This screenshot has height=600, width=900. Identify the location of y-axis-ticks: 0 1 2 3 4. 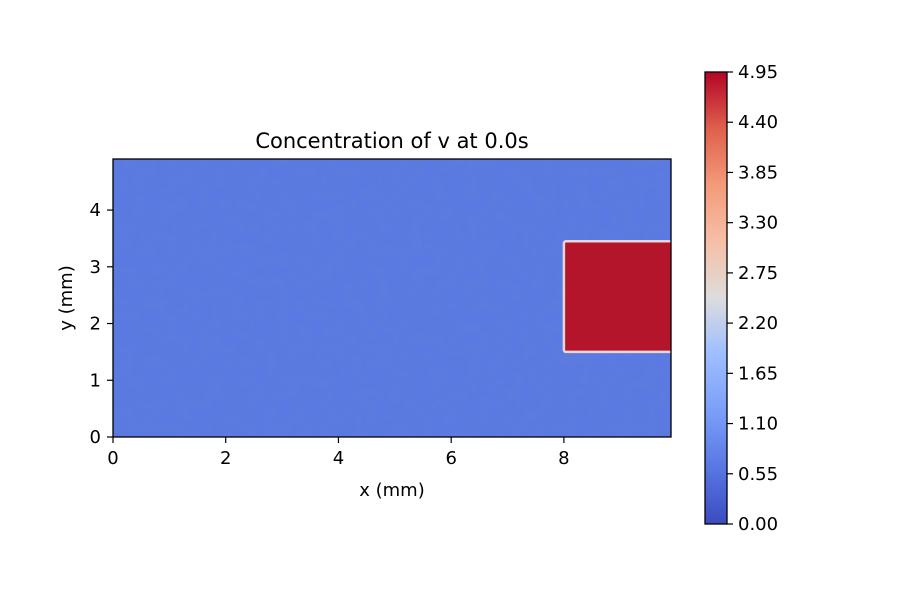
(101, 324).